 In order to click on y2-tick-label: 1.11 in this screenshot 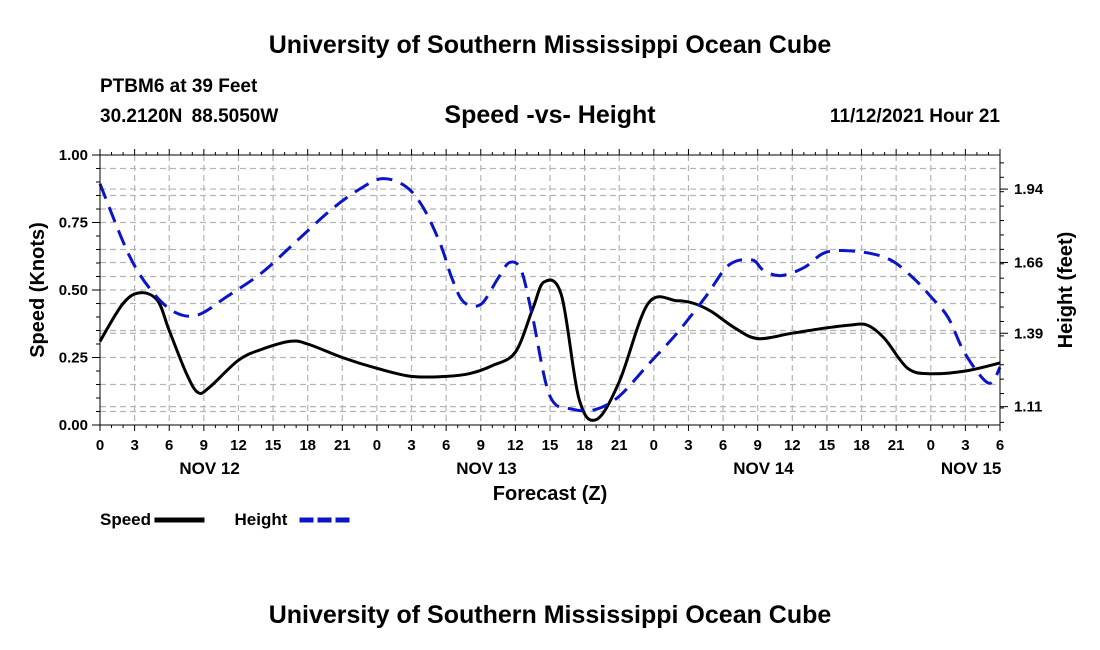, I will do `click(1028, 407)`.